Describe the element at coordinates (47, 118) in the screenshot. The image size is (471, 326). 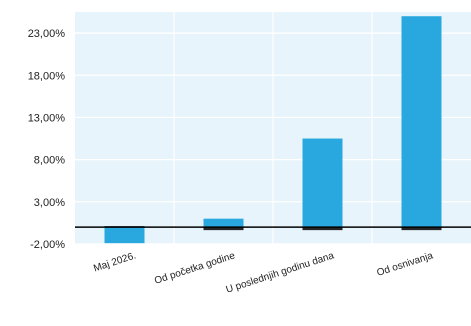
I see `y-tick-label: 13,00%` at that location.